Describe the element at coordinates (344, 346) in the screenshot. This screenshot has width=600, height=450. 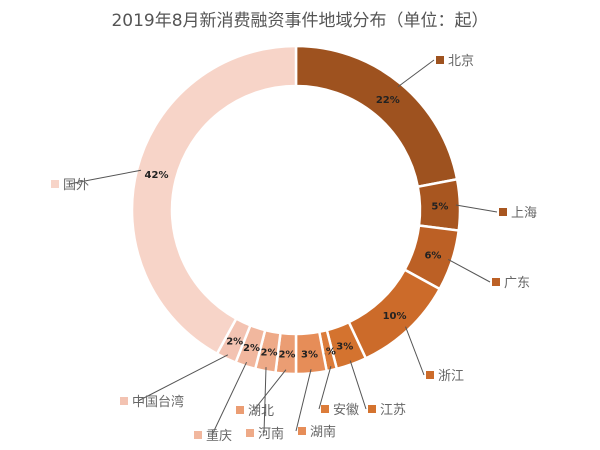
I see `data-label-4: 3%` at that location.